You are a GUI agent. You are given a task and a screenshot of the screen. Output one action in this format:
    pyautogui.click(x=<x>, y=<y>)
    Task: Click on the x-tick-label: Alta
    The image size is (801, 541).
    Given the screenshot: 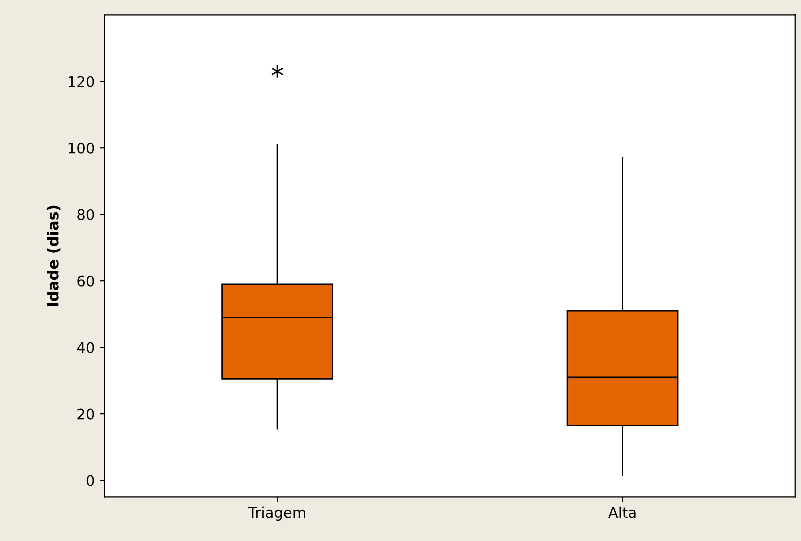 What is the action you would take?
    pyautogui.click(x=622, y=512)
    